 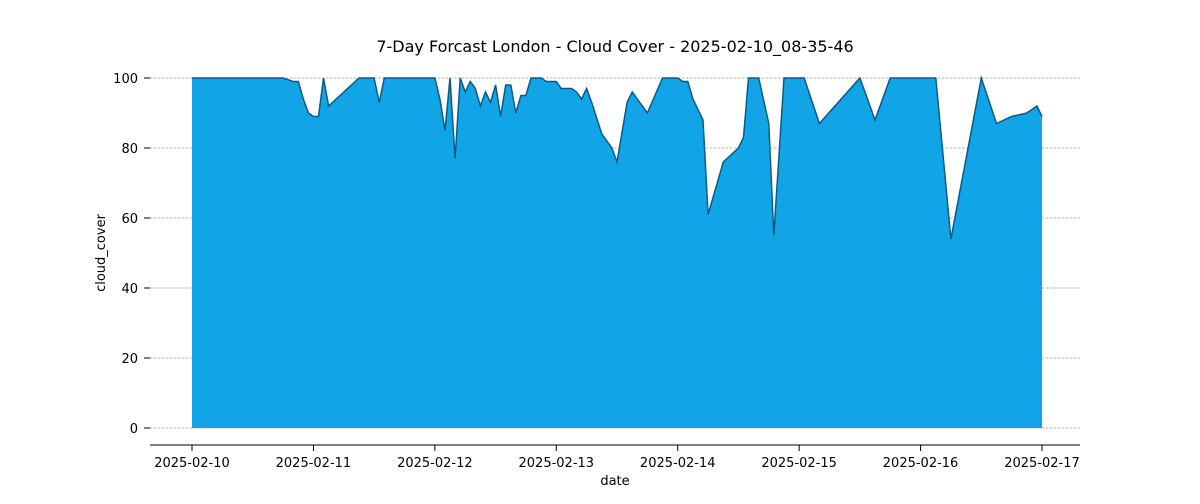 What do you see at coordinates (101, 252) in the screenshot?
I see `y-axis-label: cloud_cover` at bounding box center [101, 252].